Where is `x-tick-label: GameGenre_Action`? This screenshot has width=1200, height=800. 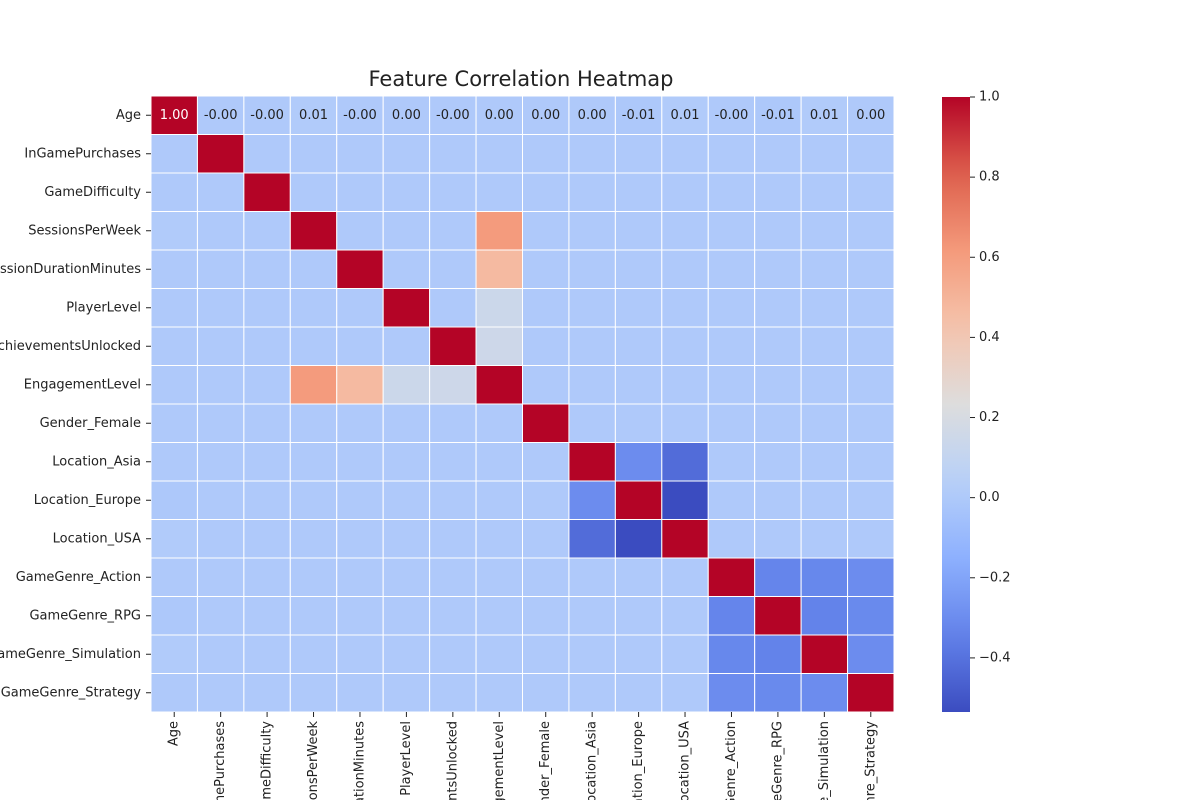
x-tick-label: GameGenre_Action is located at coordinates (731, 760).